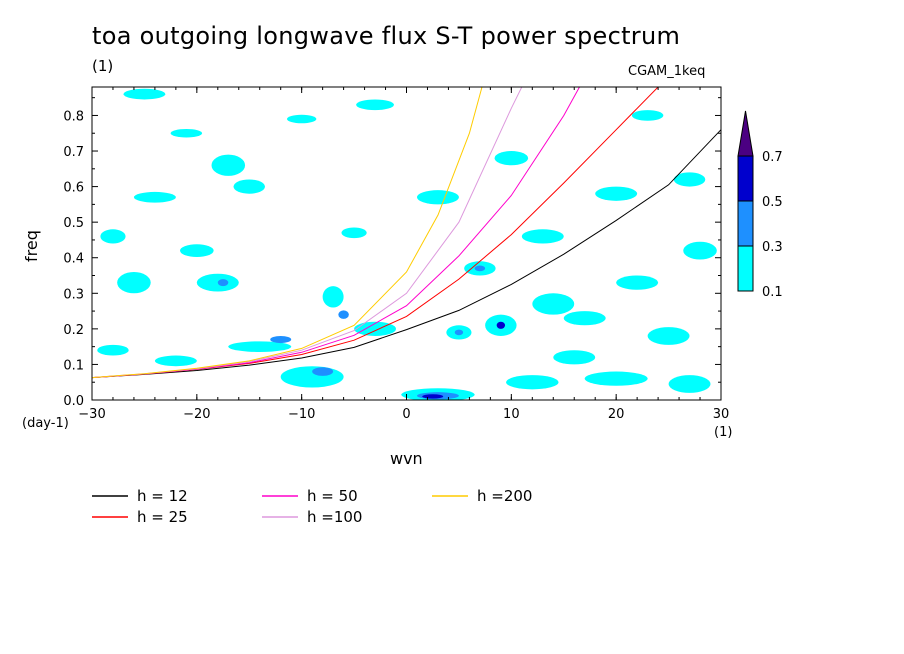  I want to click on y-tick-label: 0.4, so click(73, 259).